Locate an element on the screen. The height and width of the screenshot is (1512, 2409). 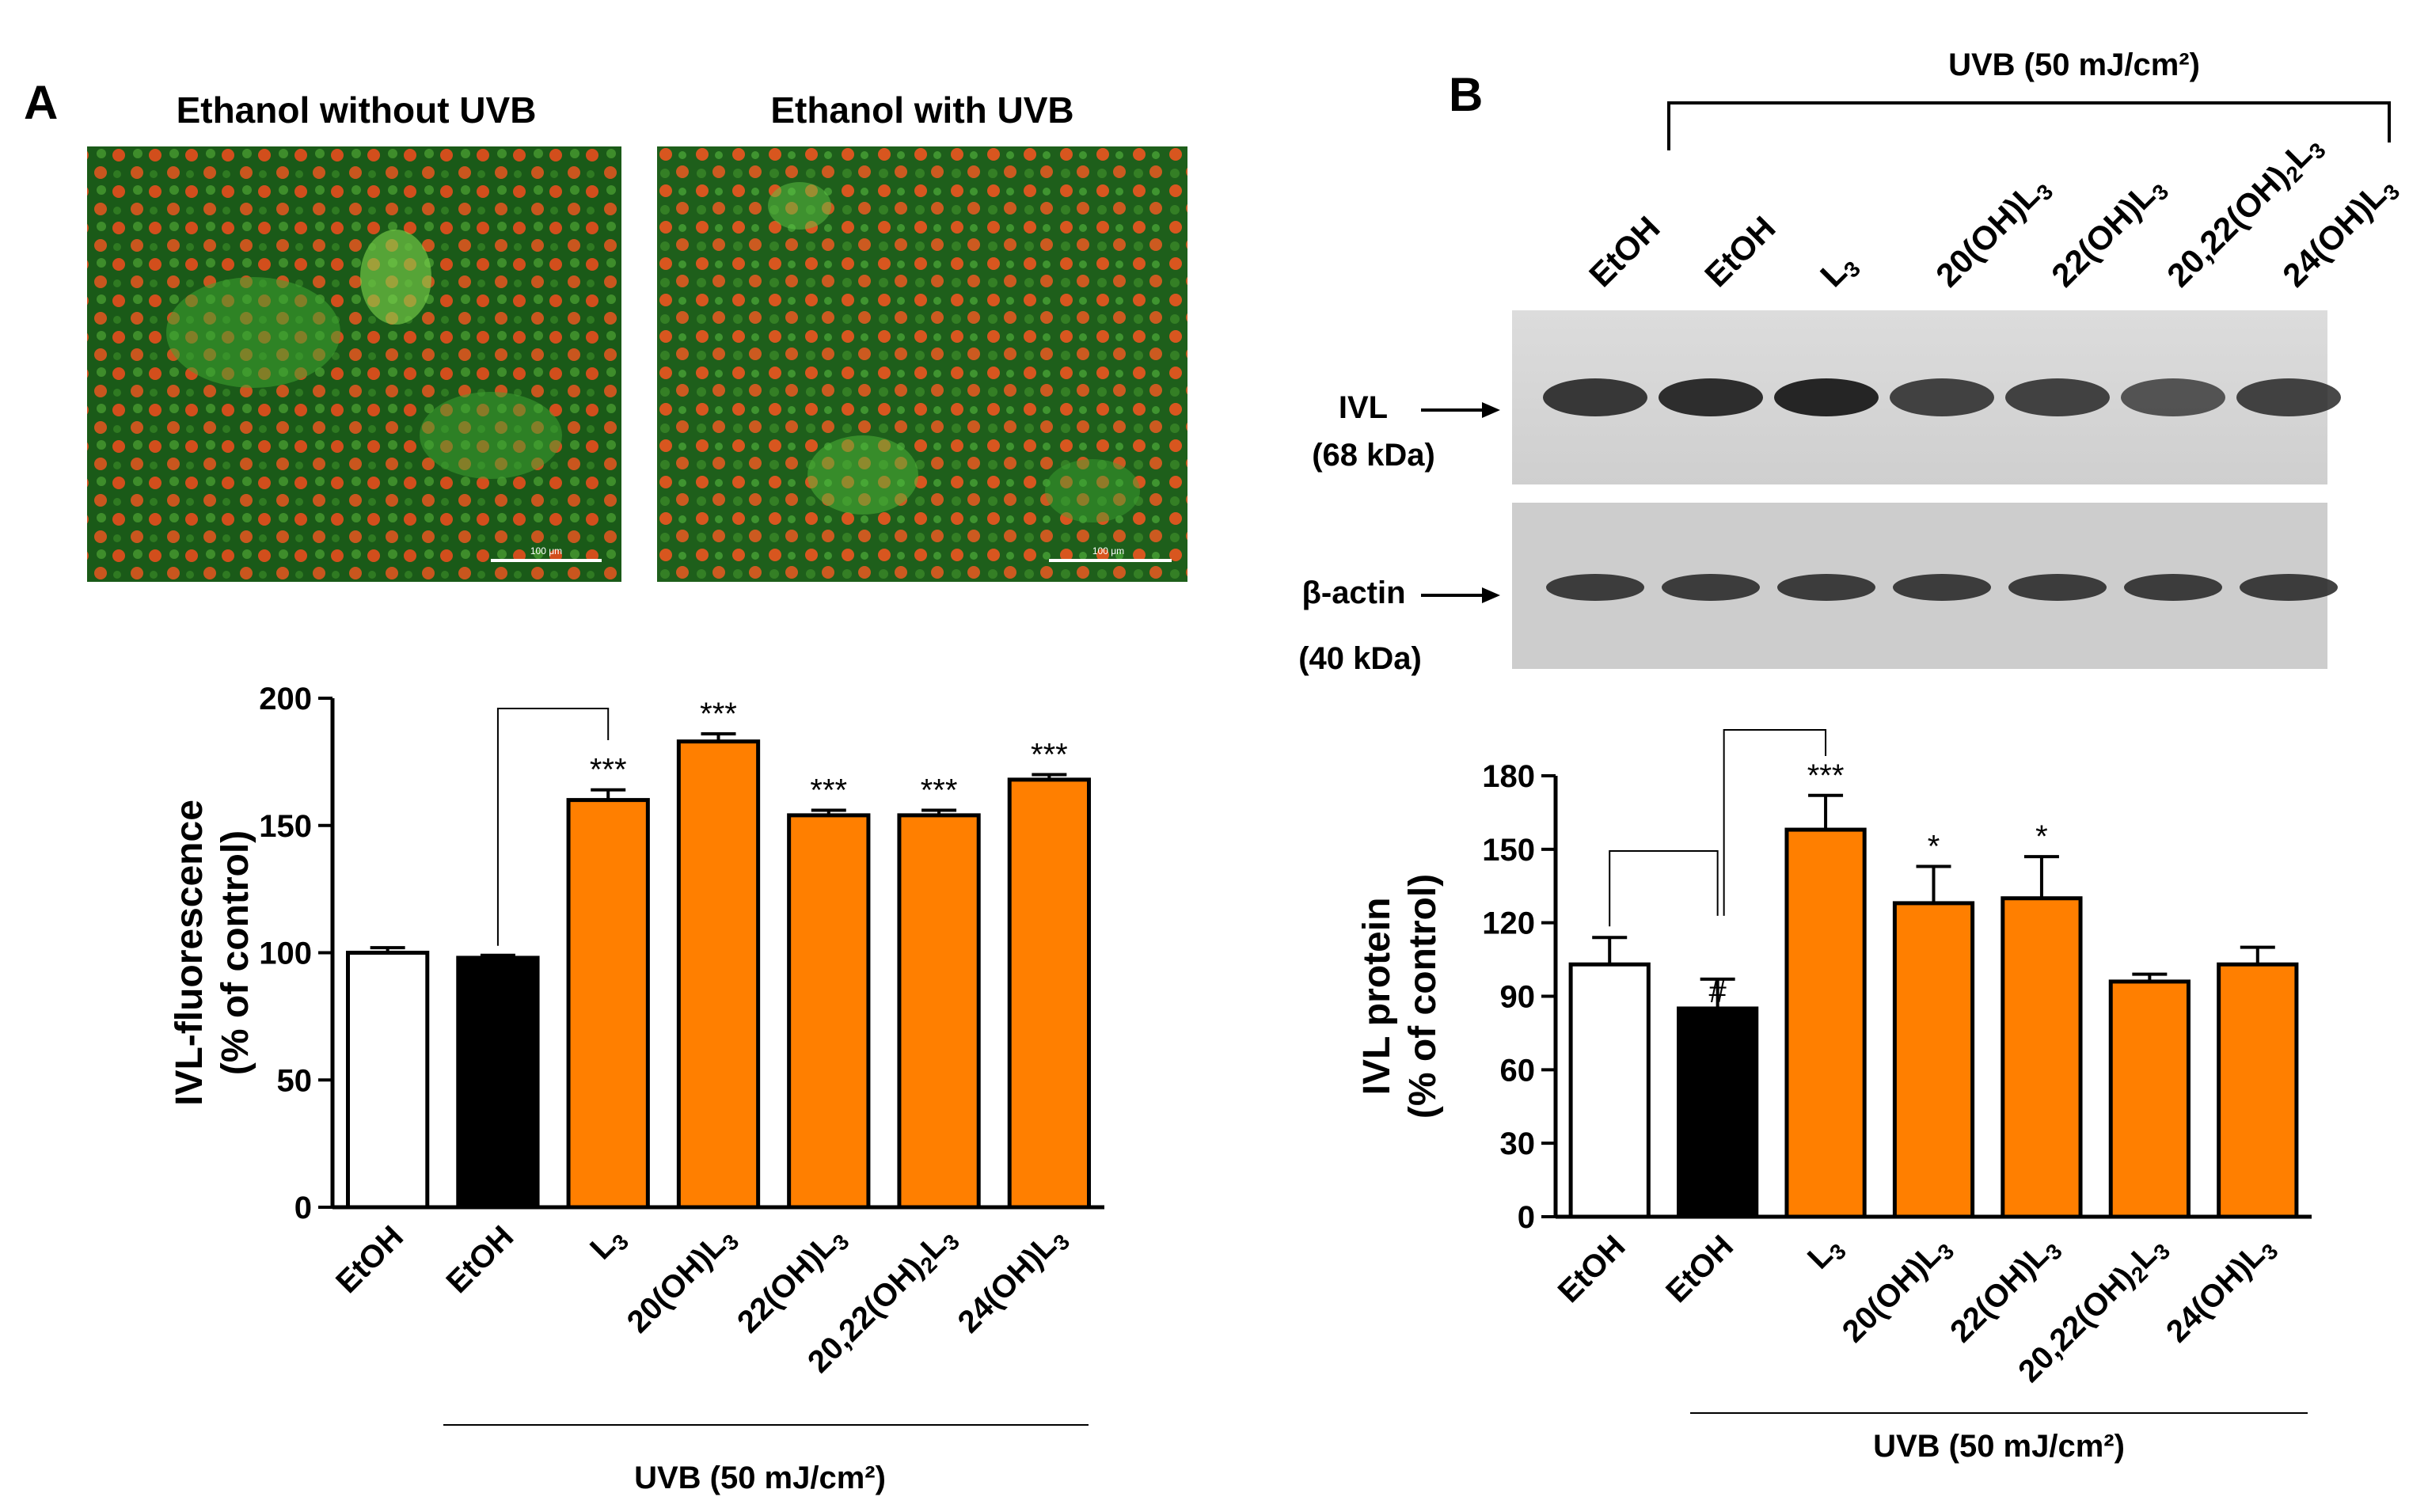
actin-band-label: β-actin is located at coordinates (1353, 593).